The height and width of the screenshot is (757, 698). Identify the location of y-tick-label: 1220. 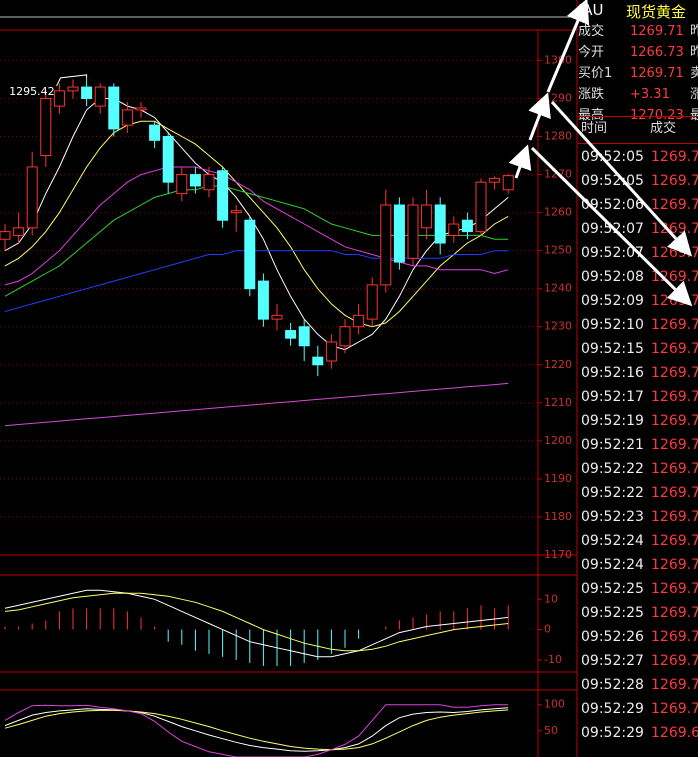
(558, 364).